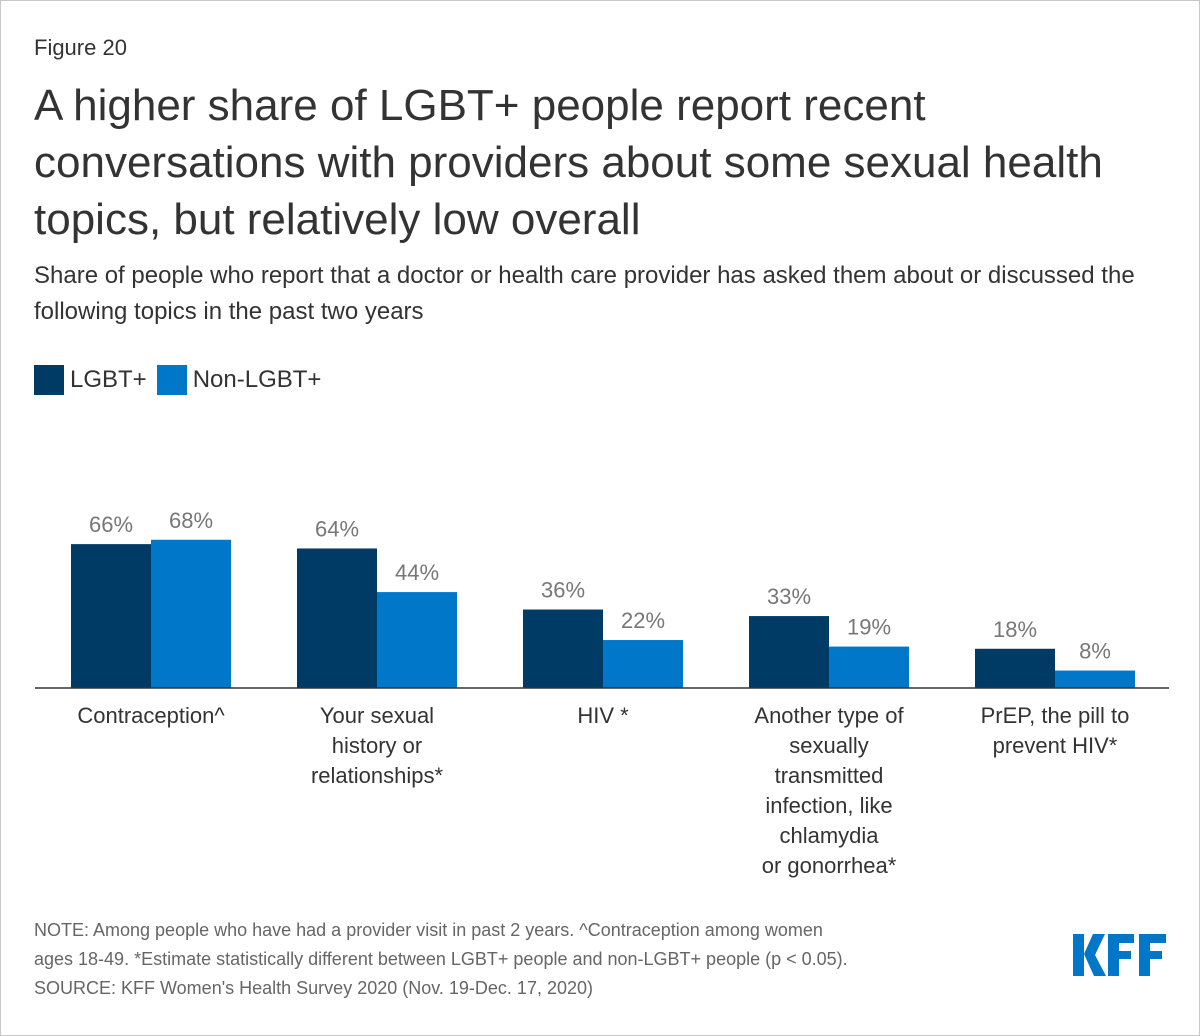  Describe the element at coordinates (257, 379) in the screenshot. I see `legend-label-non-lgbt: Non-LGBT+` at that location.